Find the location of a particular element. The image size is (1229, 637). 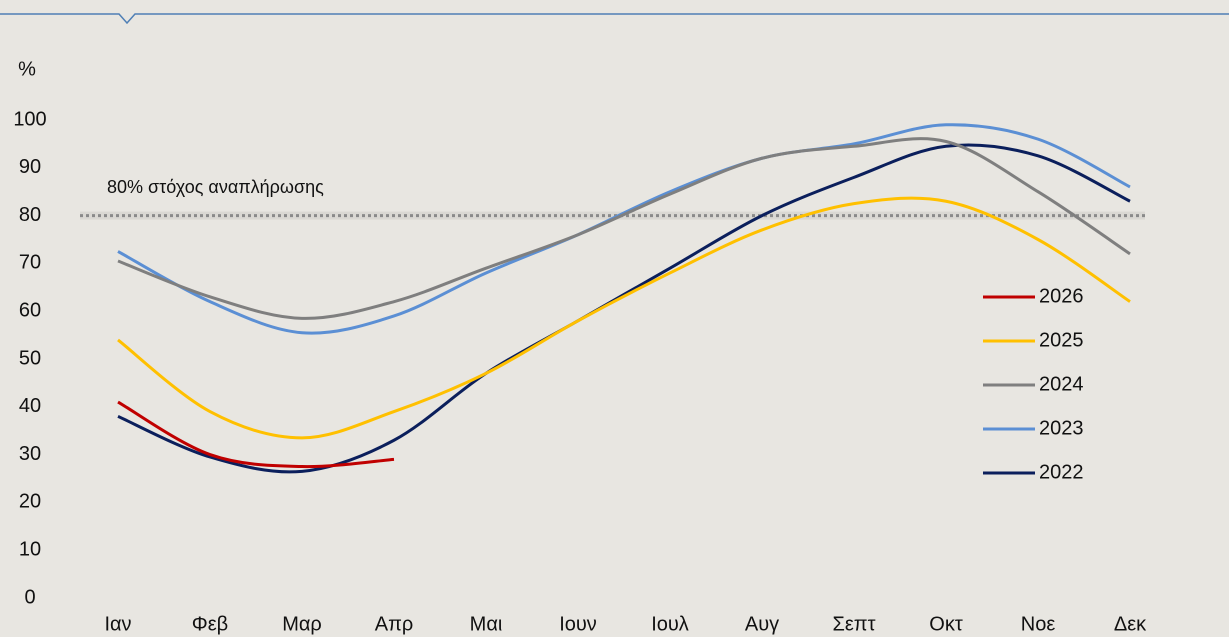

x-tick-label: Μαρ is located at coordinates (302, 624).